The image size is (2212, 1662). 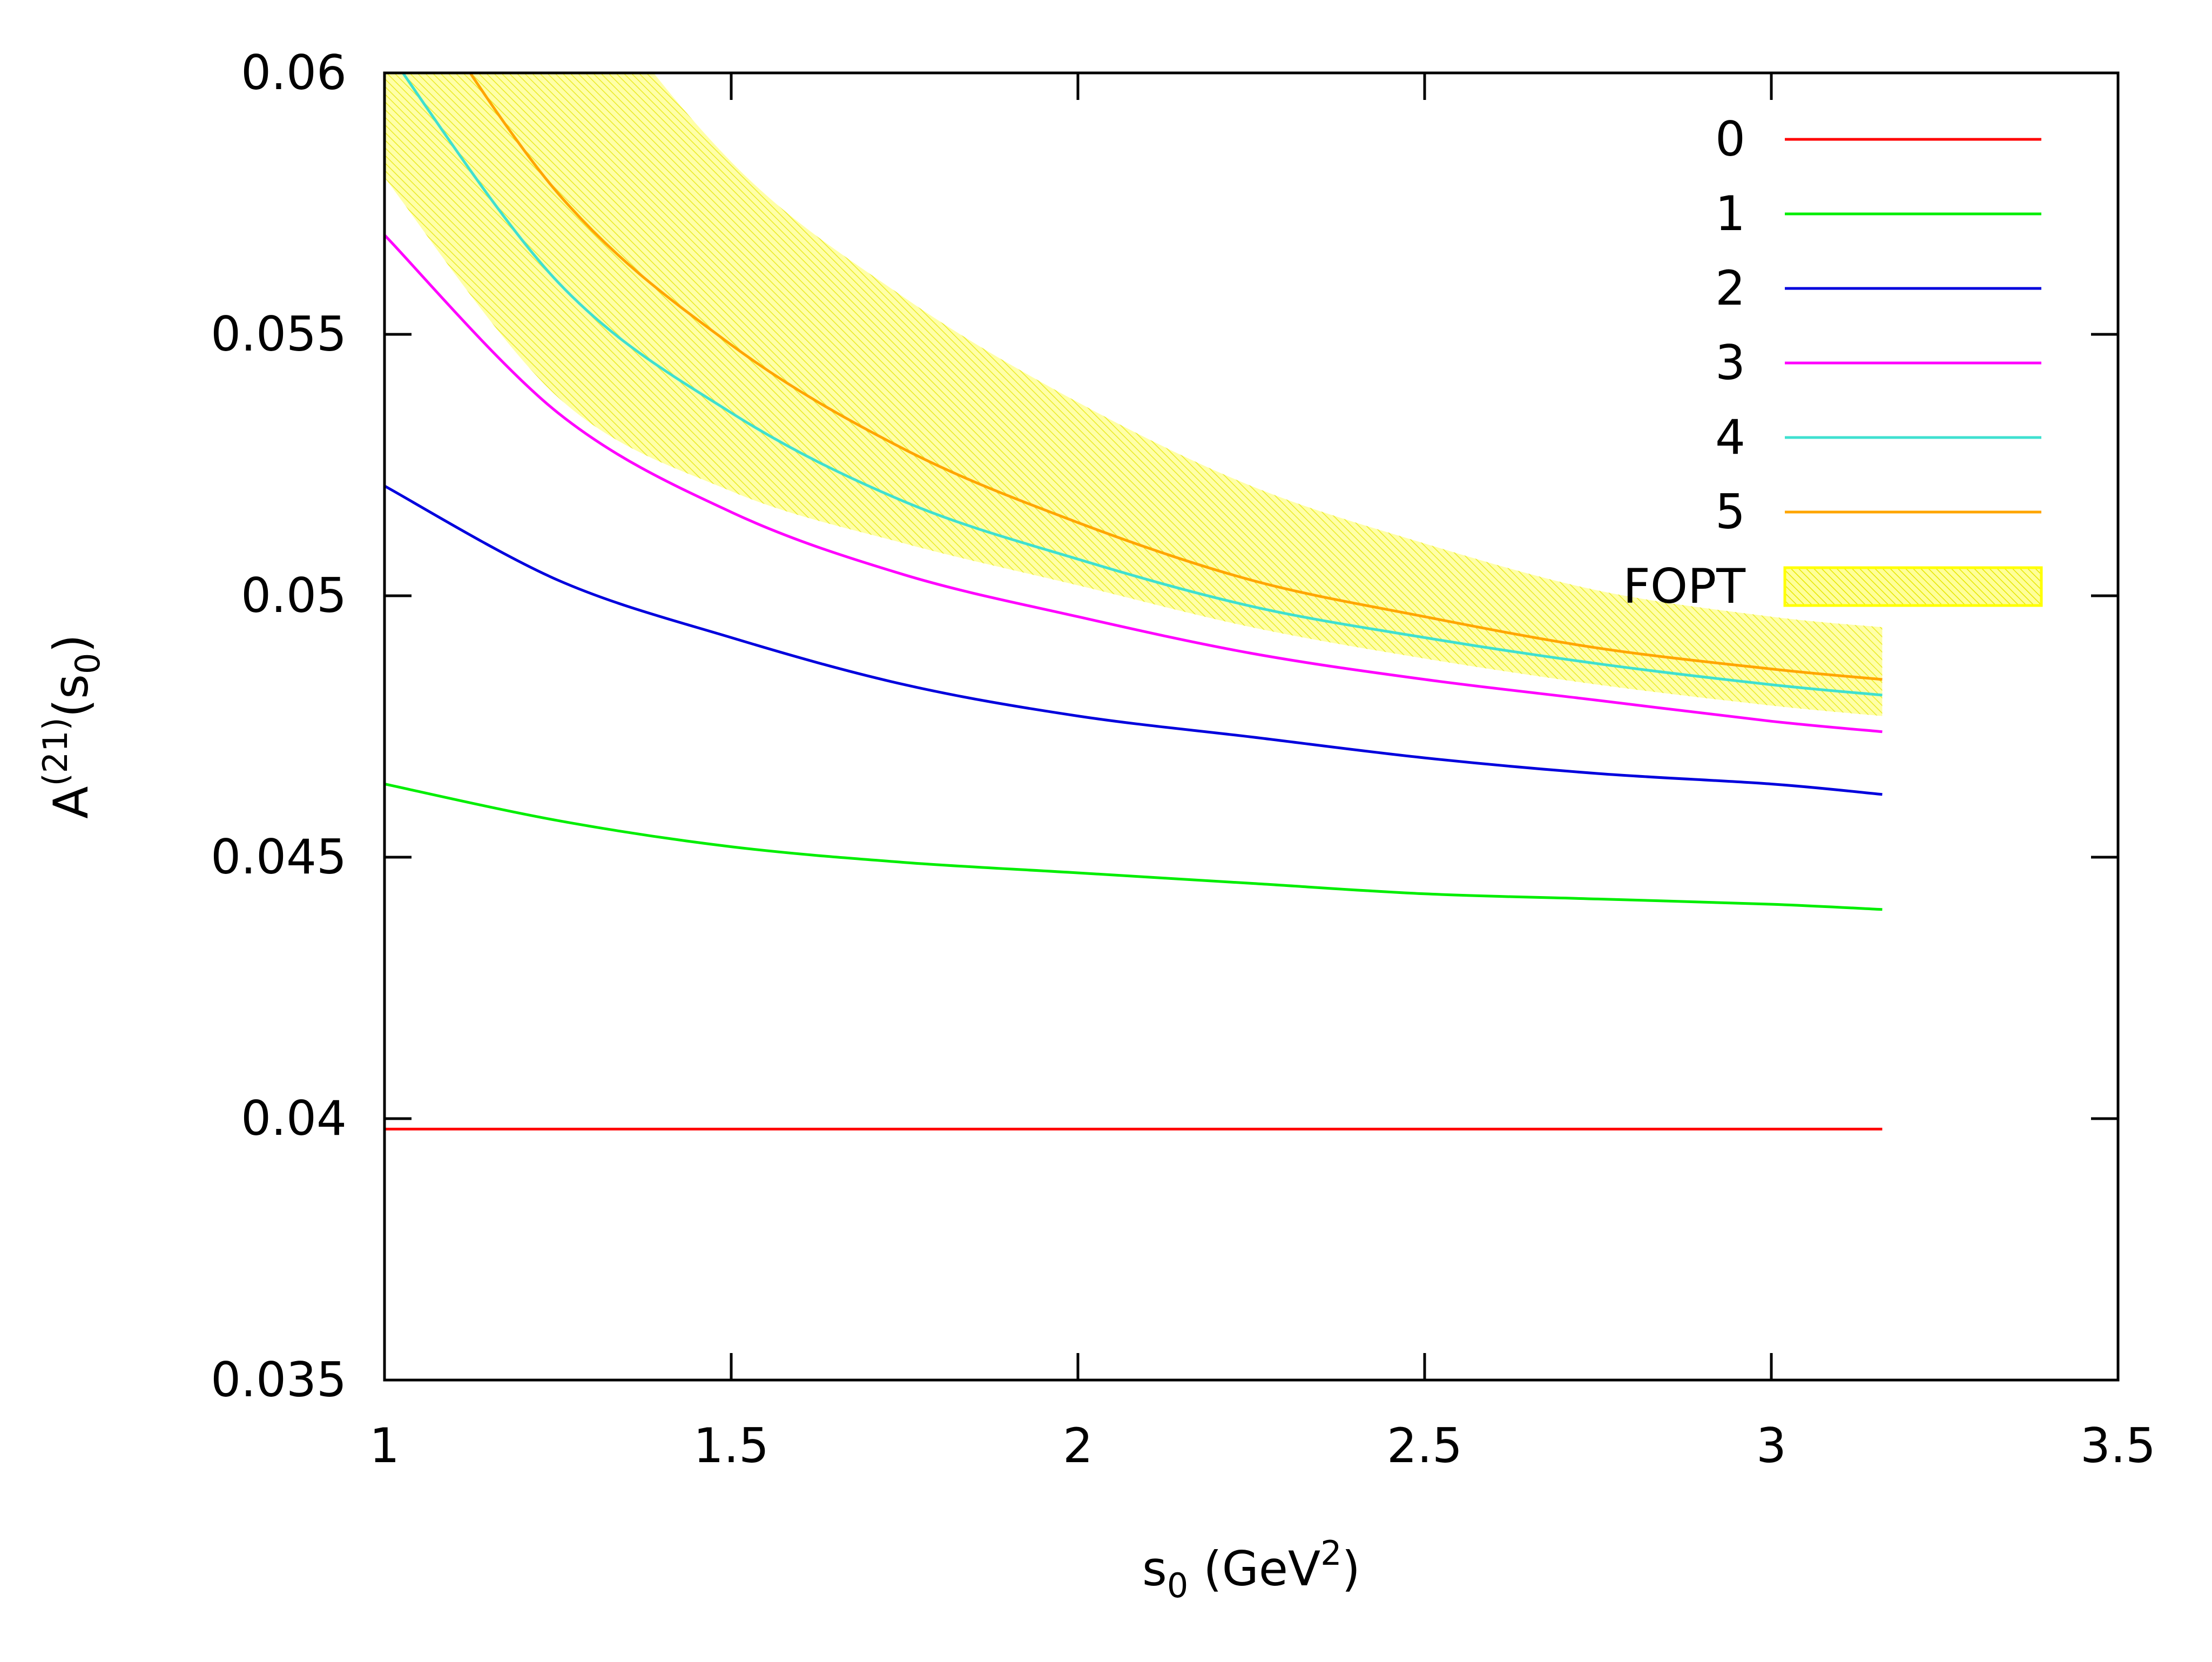 I want to click on x-axis-title: s0 (GeV2), so click(x=1251, y=1569).